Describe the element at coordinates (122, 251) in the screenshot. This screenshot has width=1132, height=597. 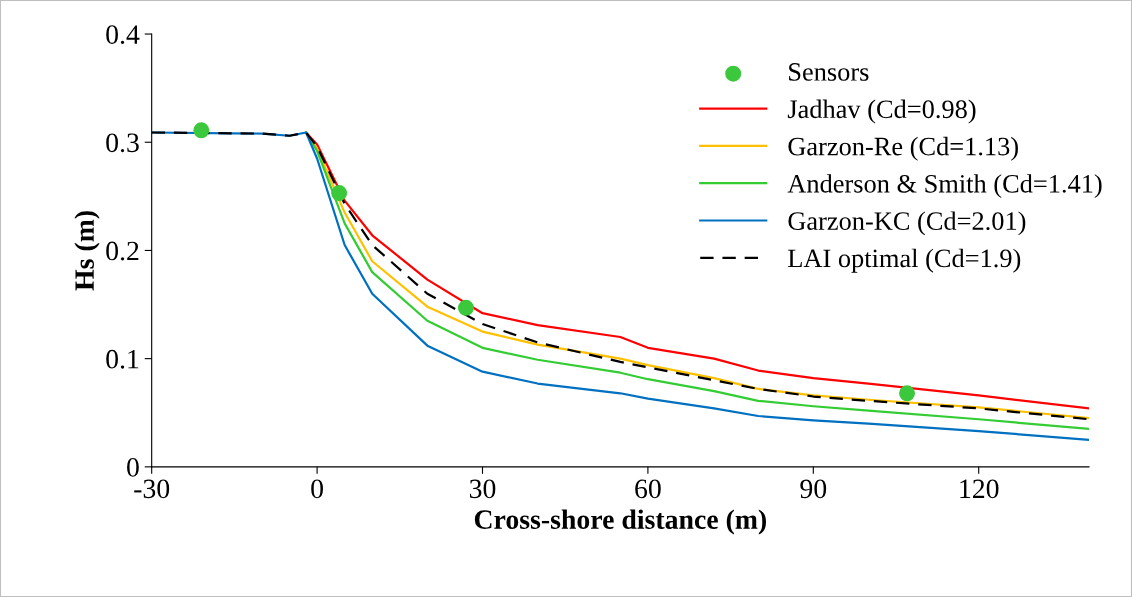
I see `y-tick-label: 0.2` at that location.